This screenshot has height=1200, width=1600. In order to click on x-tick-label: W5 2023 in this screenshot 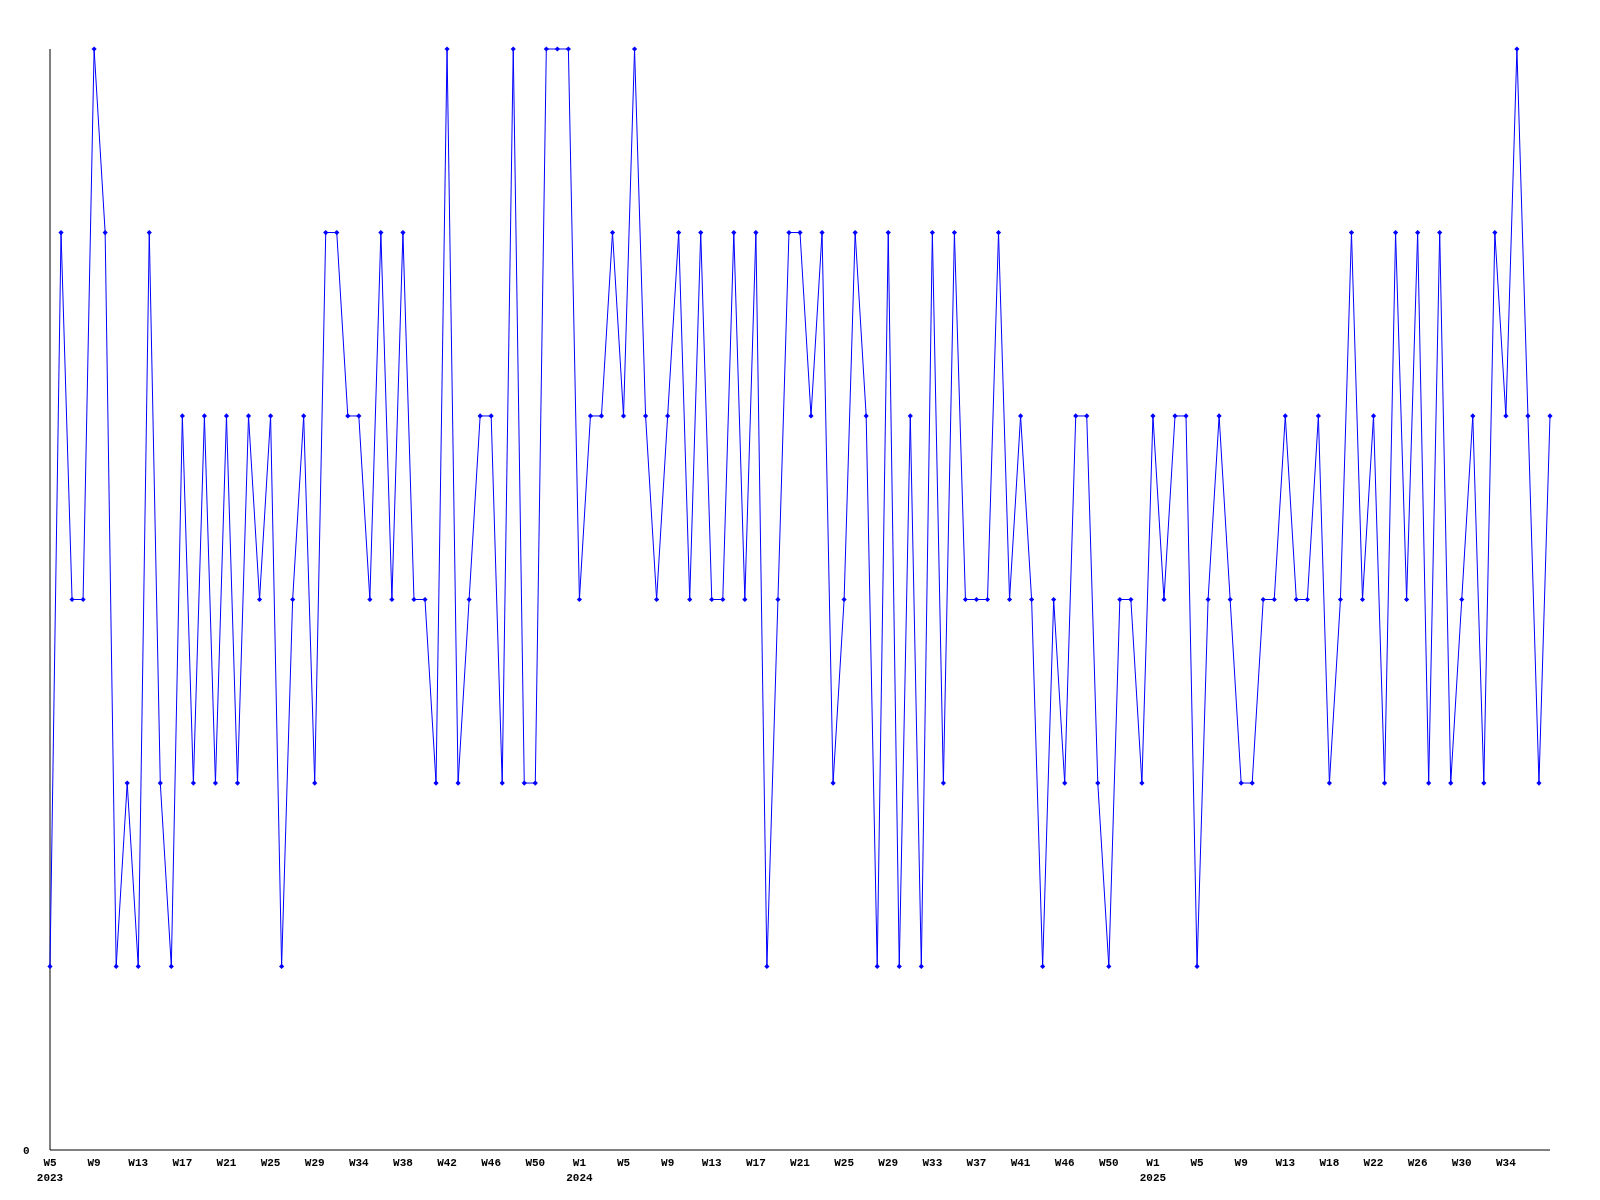, I will do `click(50, 1170)`.